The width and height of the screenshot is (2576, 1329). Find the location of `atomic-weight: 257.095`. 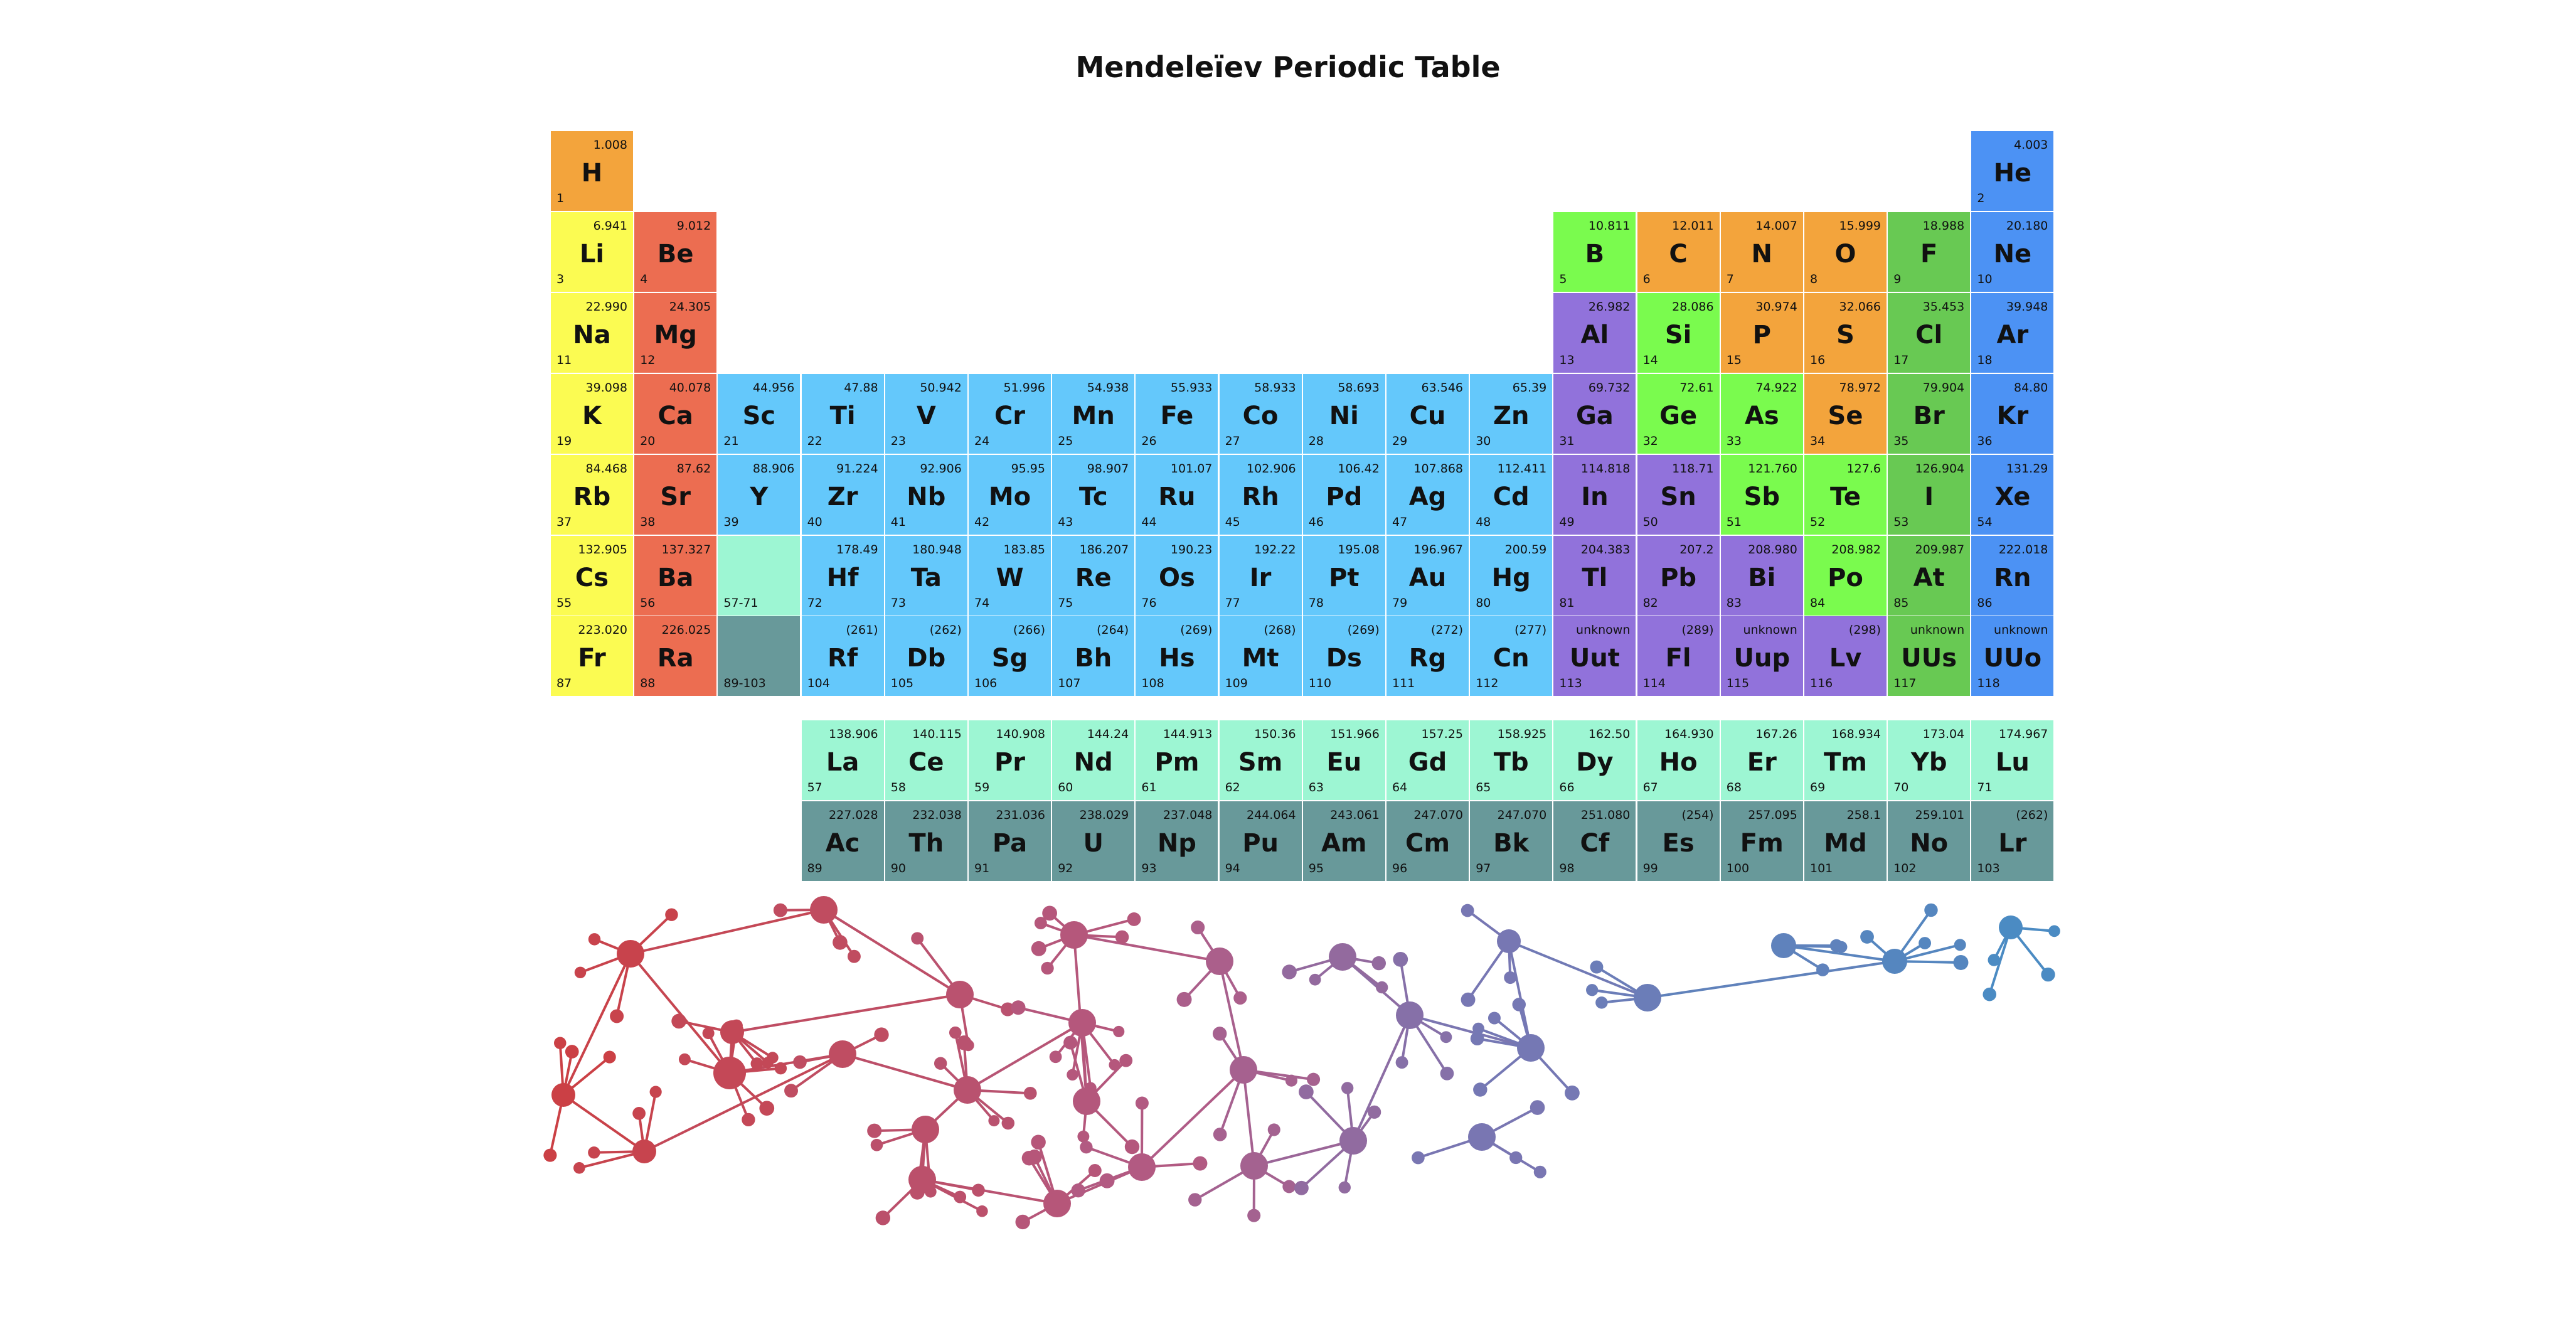

atomic-weight: 257.095 is located at coordinates (1772, 815).